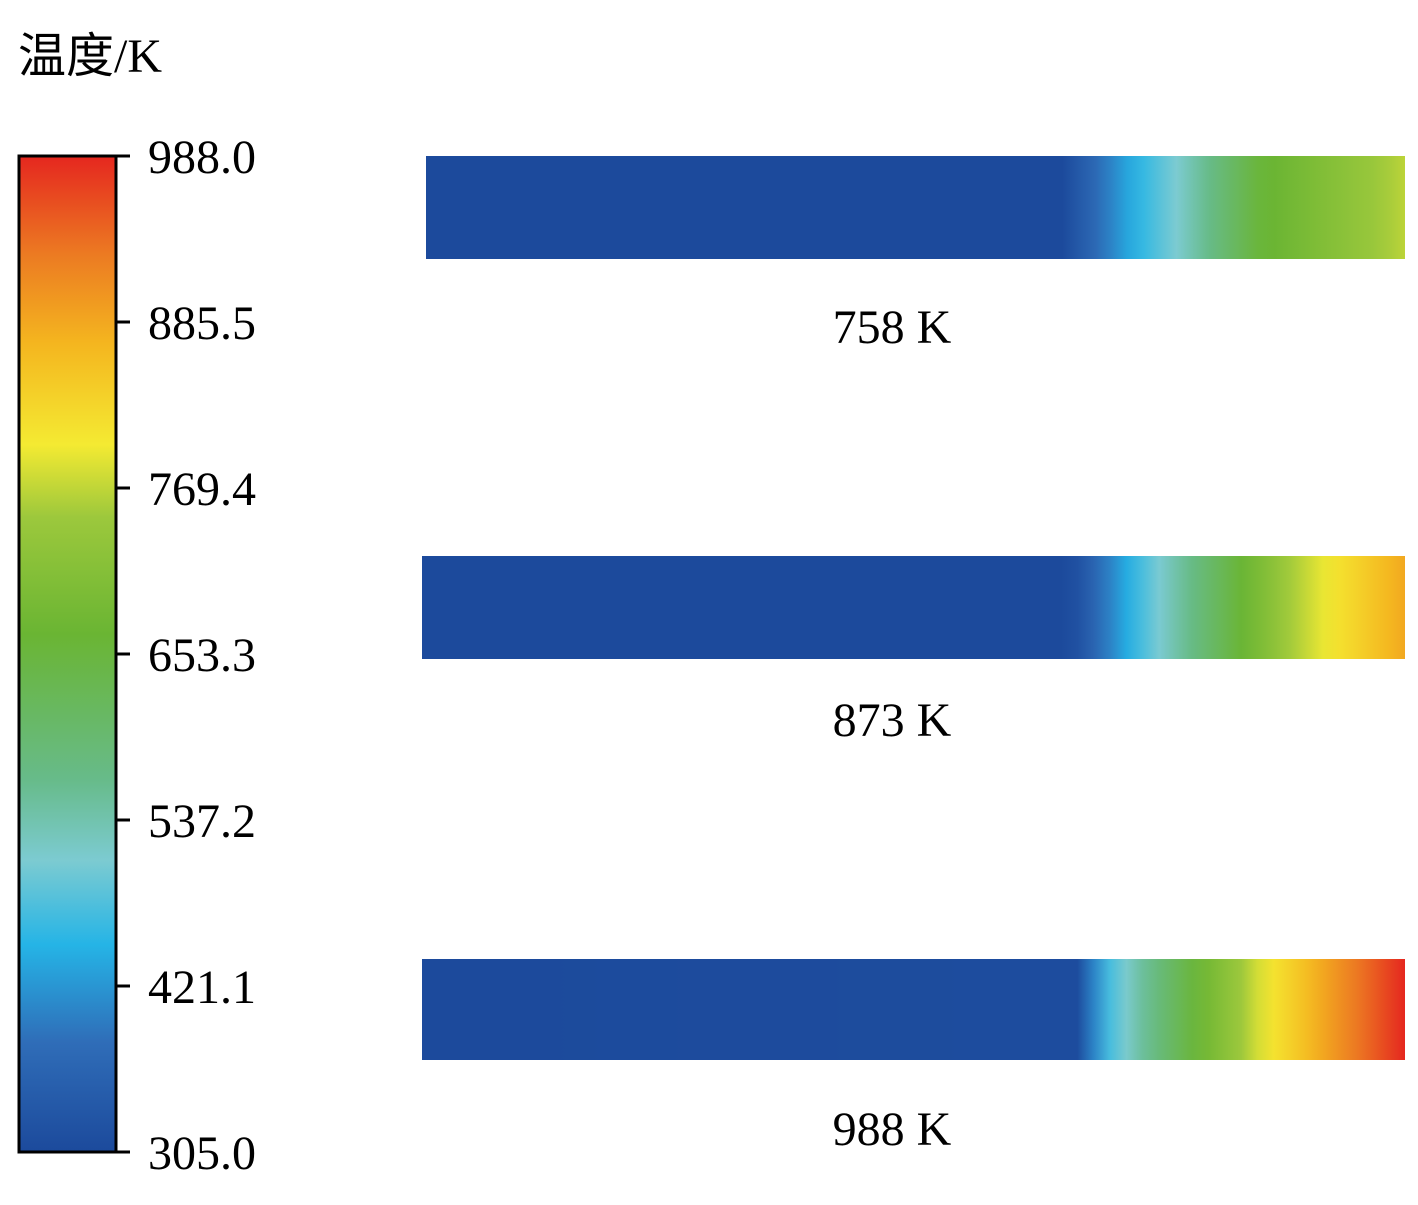 The image size is (1418, 1205). Describe the element at coordinates (136, 655) in the screenshot. I see `colorbar: 988.0 885.5 769.4 653.3 537.2 421.1 305.0` at that location.